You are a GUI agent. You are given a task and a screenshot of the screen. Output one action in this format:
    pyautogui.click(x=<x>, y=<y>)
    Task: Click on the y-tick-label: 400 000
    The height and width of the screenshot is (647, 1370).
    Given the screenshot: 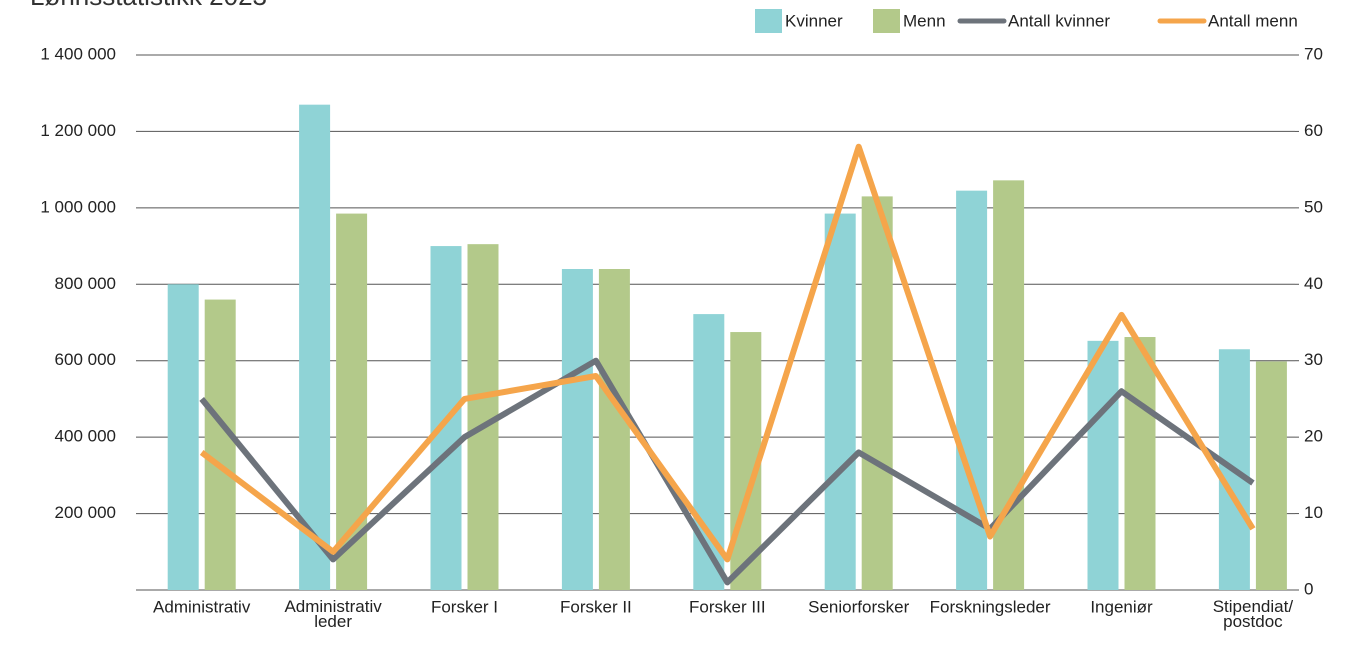 What is the action you would take?
    pyautogui.click(x=85, y=436)
    